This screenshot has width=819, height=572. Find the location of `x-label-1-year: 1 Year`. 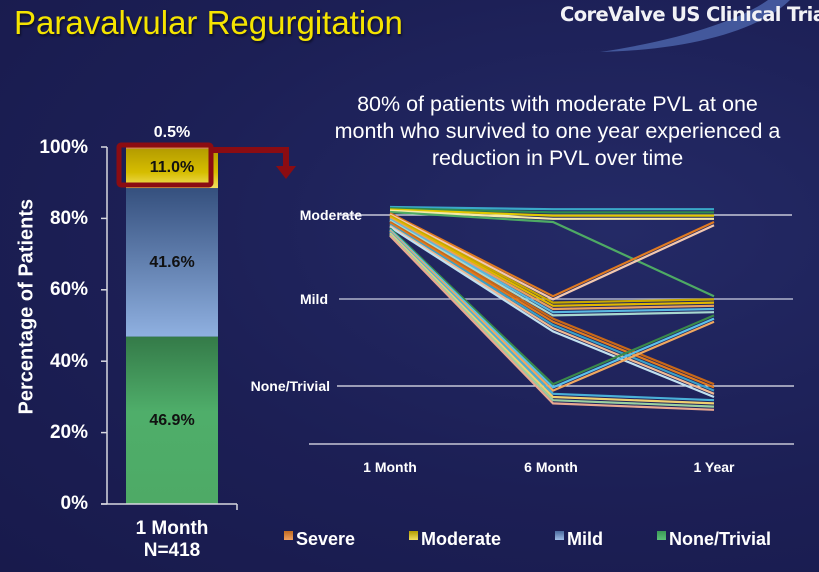

x-label-1-year: 1 Year is located at coordinates (714, 467).